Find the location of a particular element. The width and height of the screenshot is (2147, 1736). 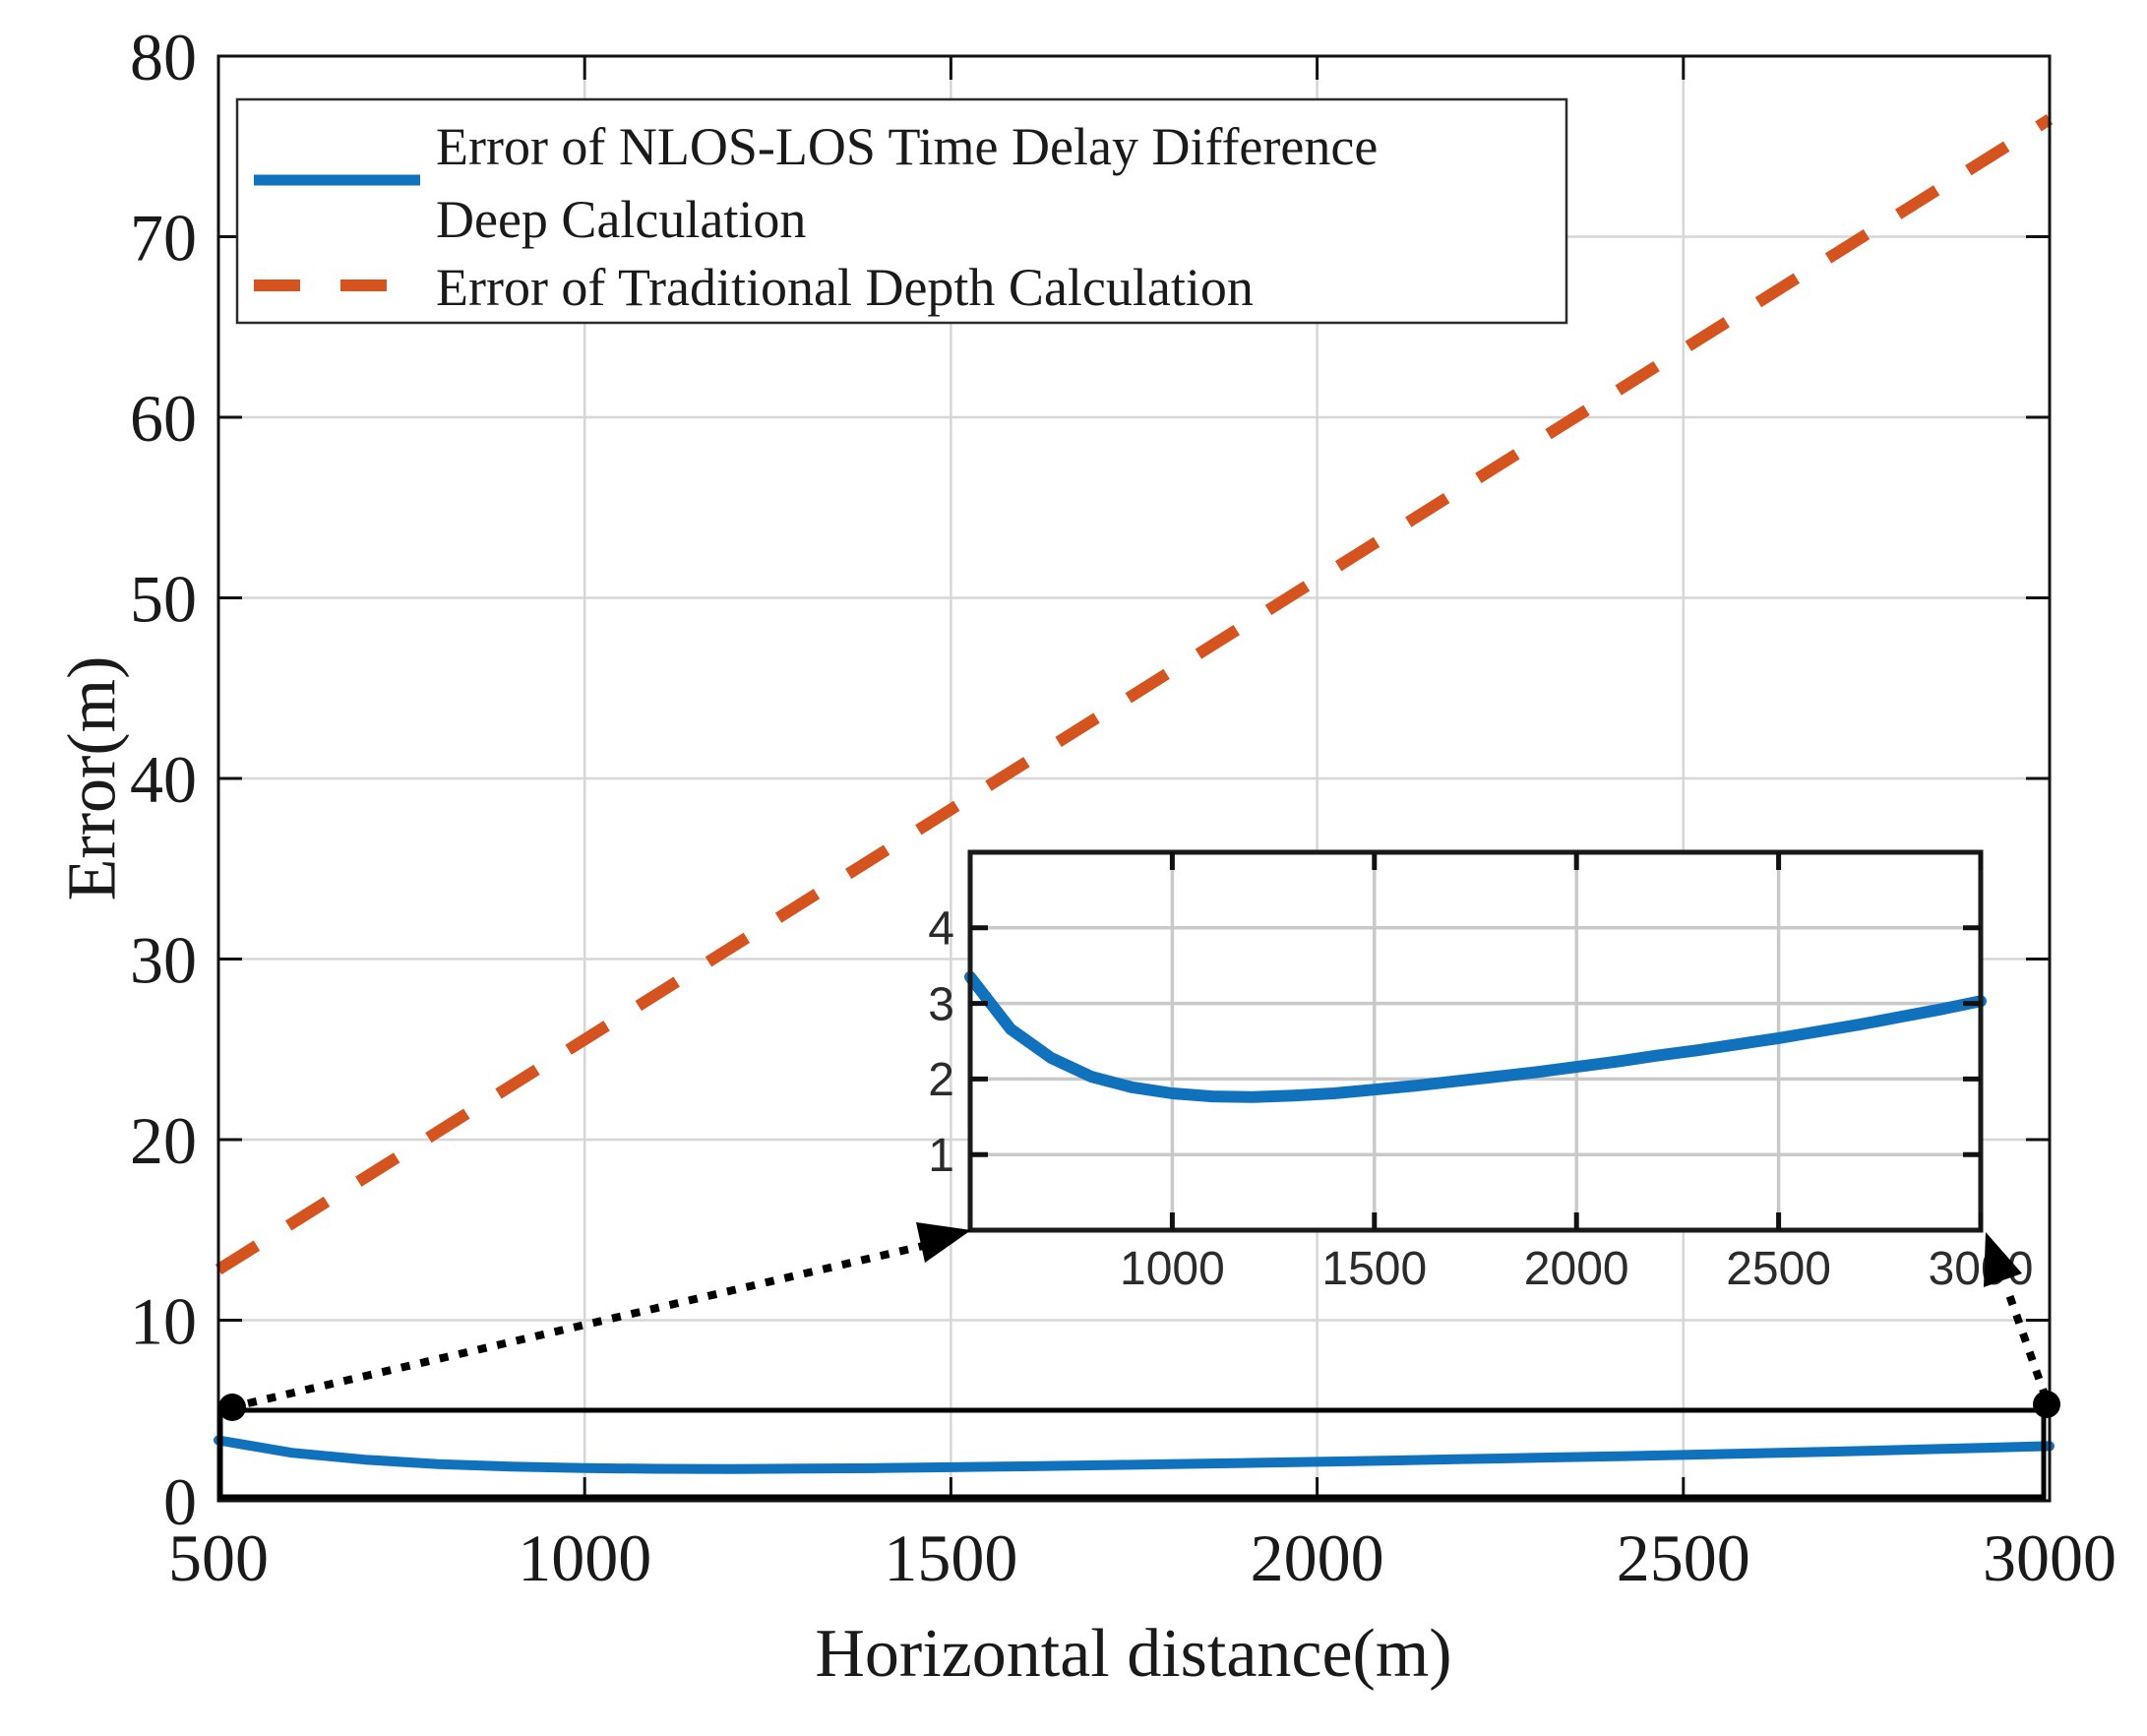

main-y-tick-label: 40 is located at coordinates (163, 779).